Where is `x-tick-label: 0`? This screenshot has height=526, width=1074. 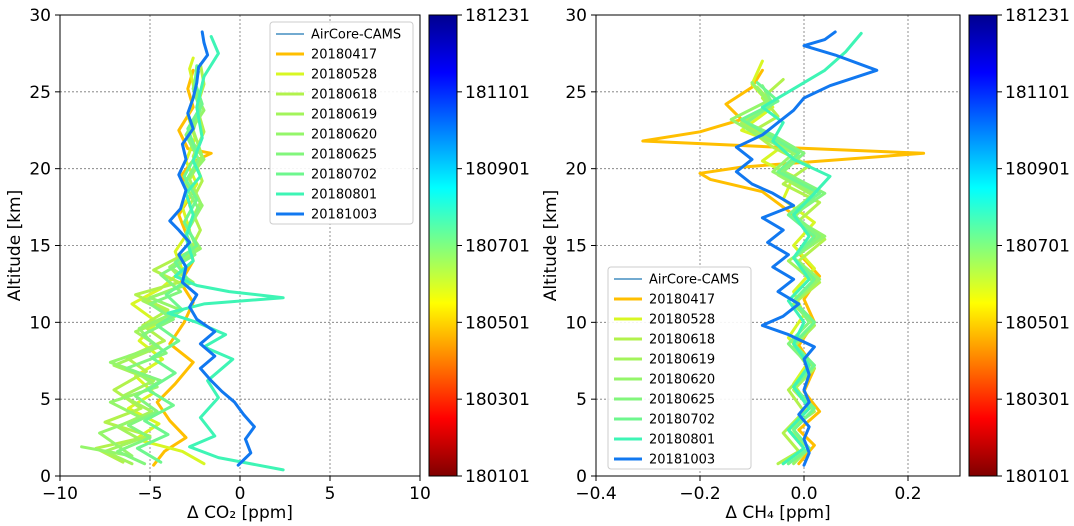
x-tick-label: 0 is located at coordinates (240, 494).